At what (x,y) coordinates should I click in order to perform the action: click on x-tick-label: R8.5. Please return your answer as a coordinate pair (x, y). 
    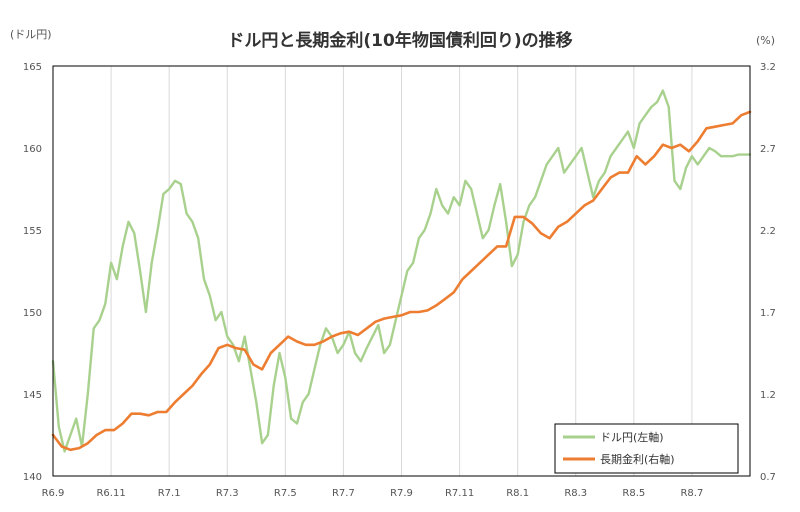
    Looking at the image, I should click on (633, 493).